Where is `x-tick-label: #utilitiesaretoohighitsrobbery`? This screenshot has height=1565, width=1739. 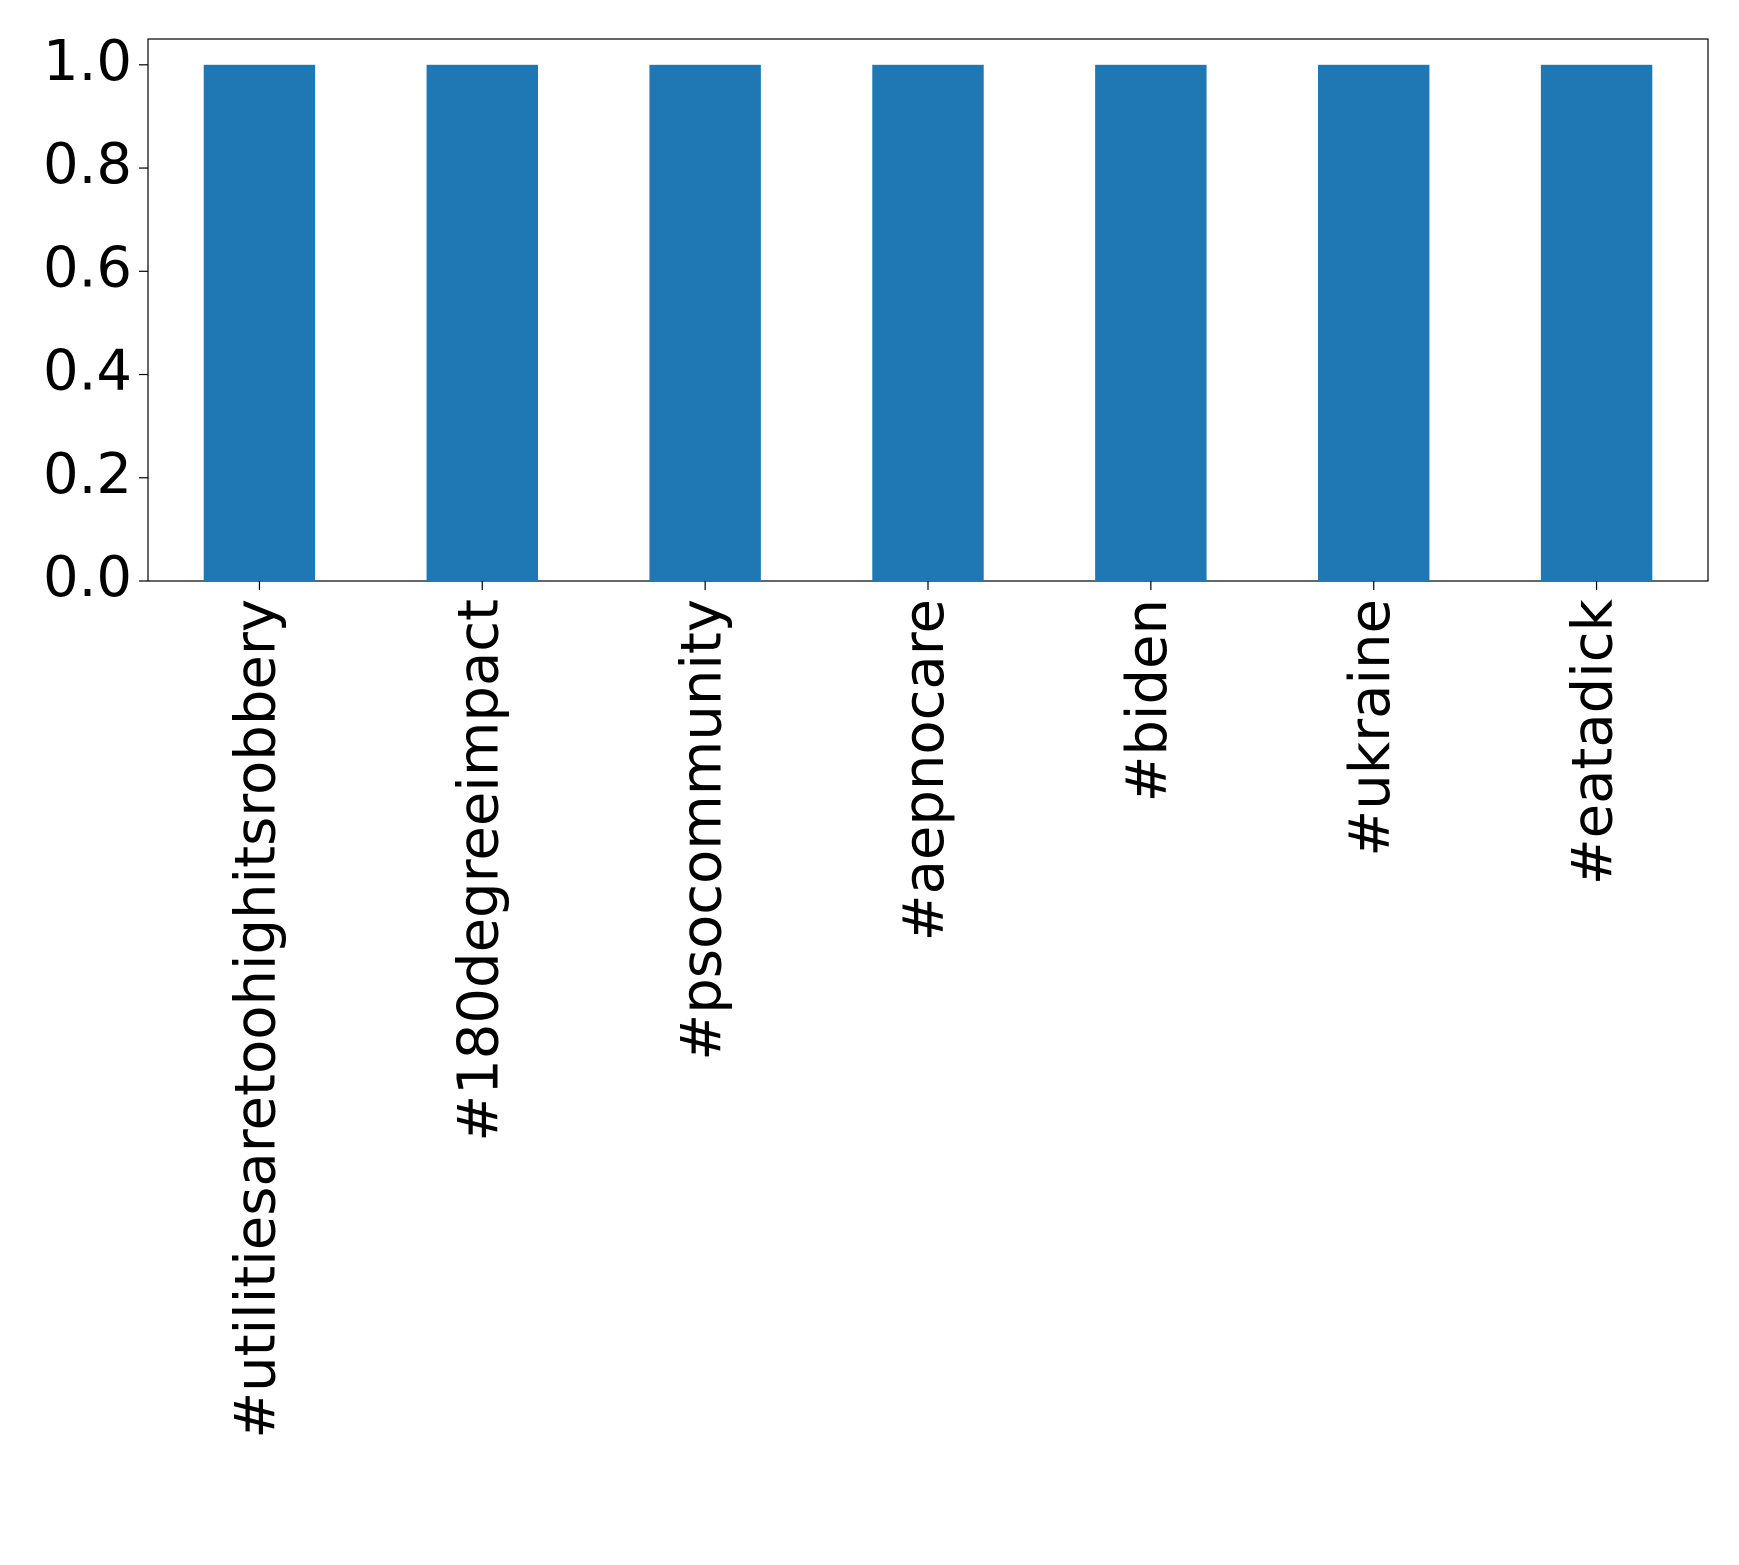 x-tick-label: #utilitiesaretoohighitsrobbery is located at coordinates (256, 1019).